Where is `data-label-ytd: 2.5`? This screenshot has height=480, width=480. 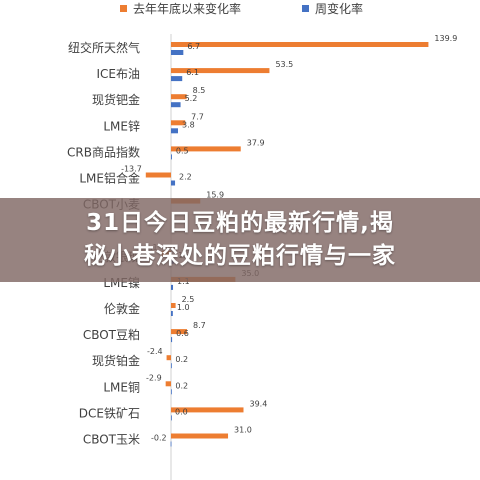
data-label-ytd: 2.5 is located at coordinates (188, 299).